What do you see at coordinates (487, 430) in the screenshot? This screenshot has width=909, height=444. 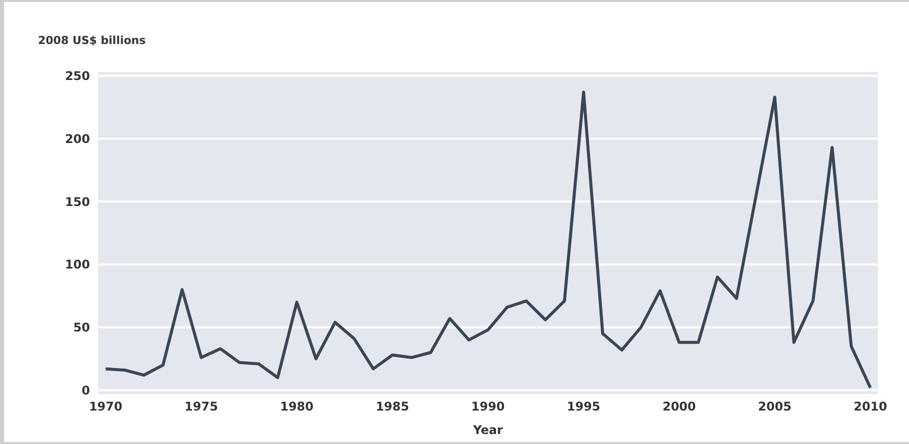 I see `x-axis-title: Year` at bounding box center [487, 430].